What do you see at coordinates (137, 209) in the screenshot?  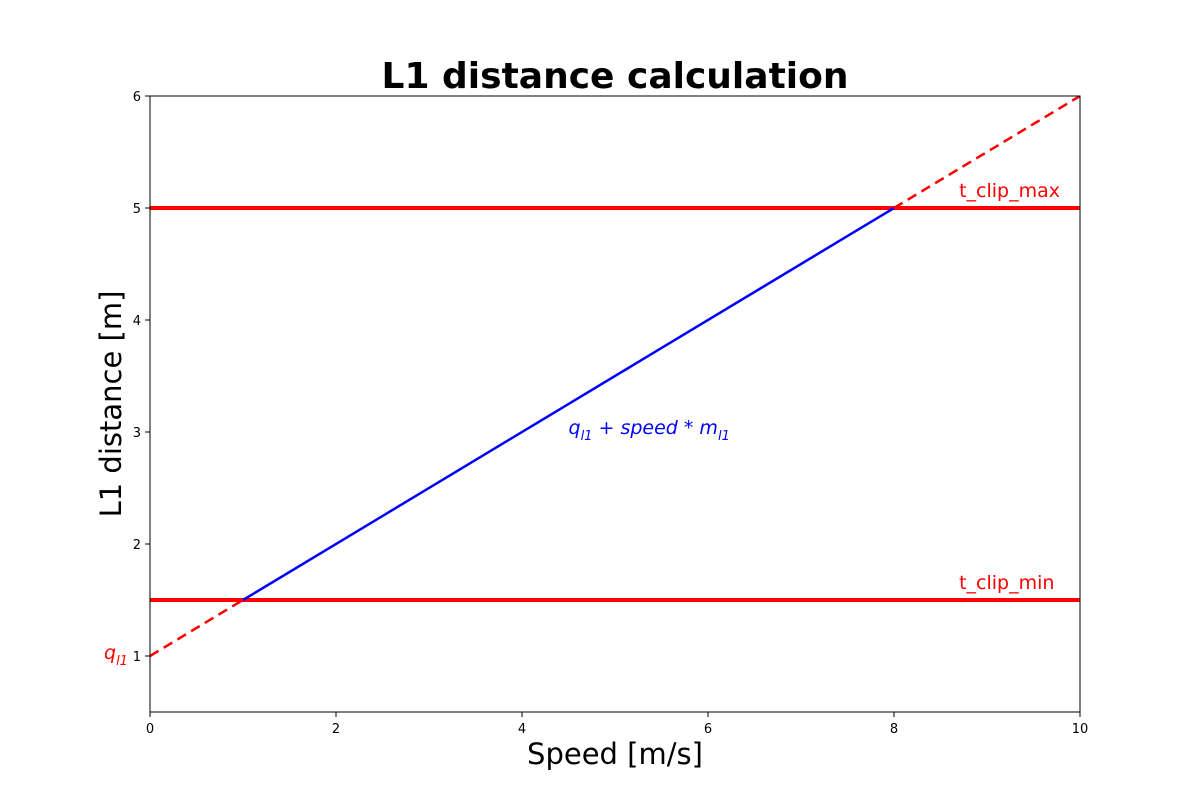 I see `y-tick-label: 5` at bounding box center [137, 209].